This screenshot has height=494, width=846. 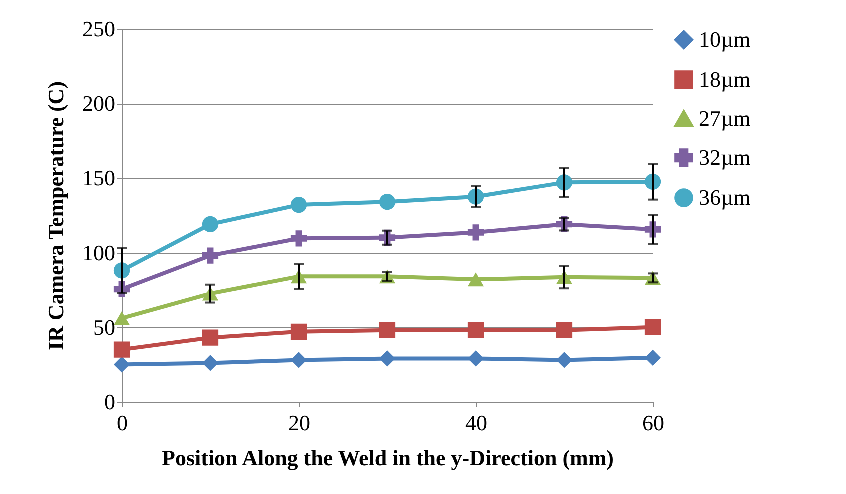 I want to click on legend-label: 10µm, so click(x=725, y=39).